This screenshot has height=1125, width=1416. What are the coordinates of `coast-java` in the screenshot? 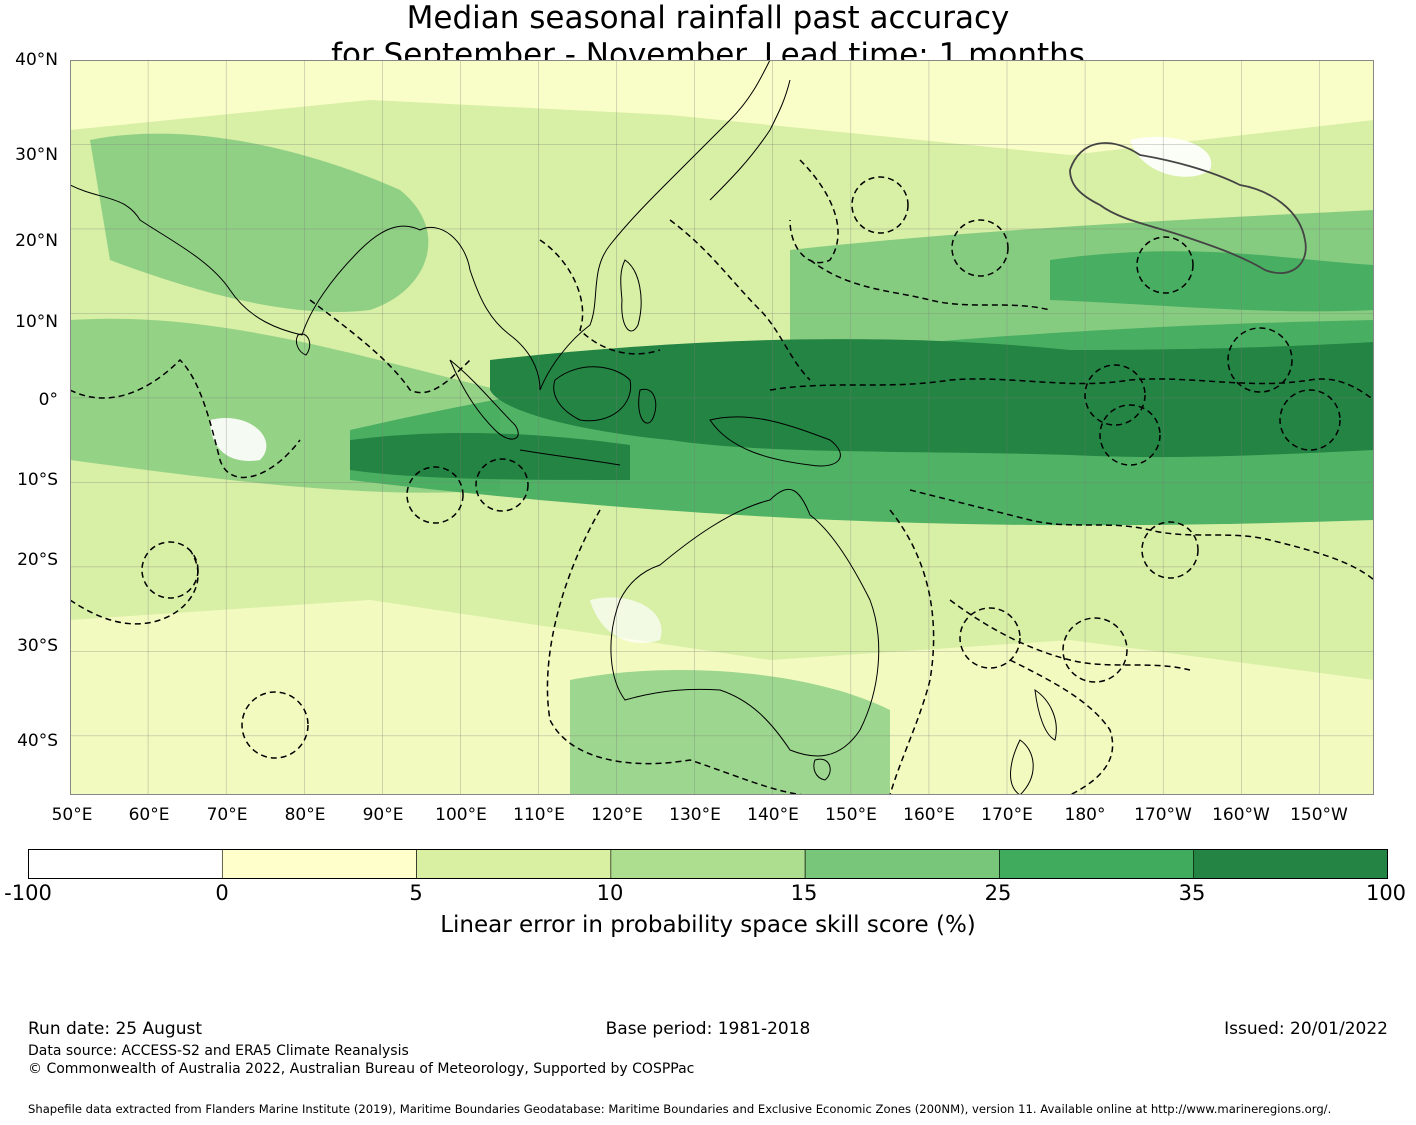 It's located at (570, 457).